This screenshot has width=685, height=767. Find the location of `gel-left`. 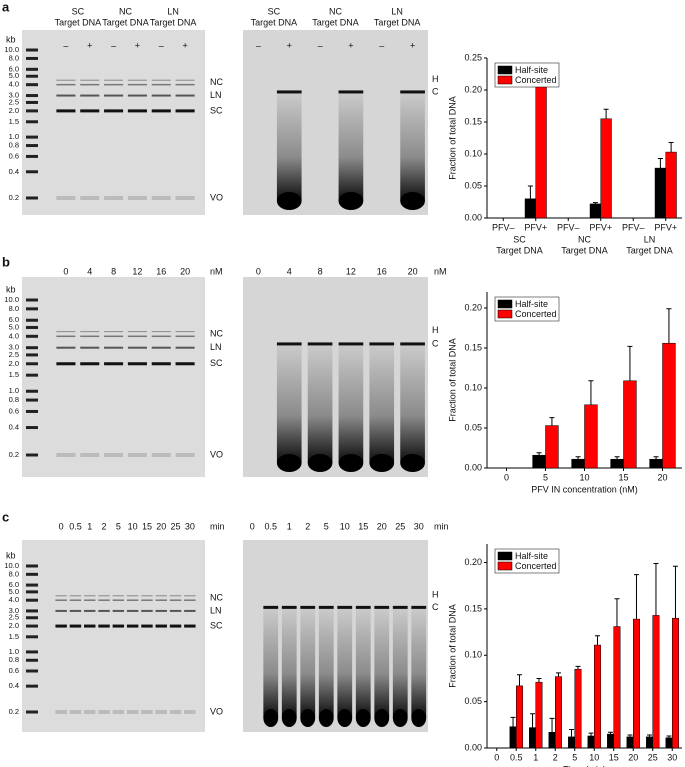

gel-left is located at coordinates (113, 122).